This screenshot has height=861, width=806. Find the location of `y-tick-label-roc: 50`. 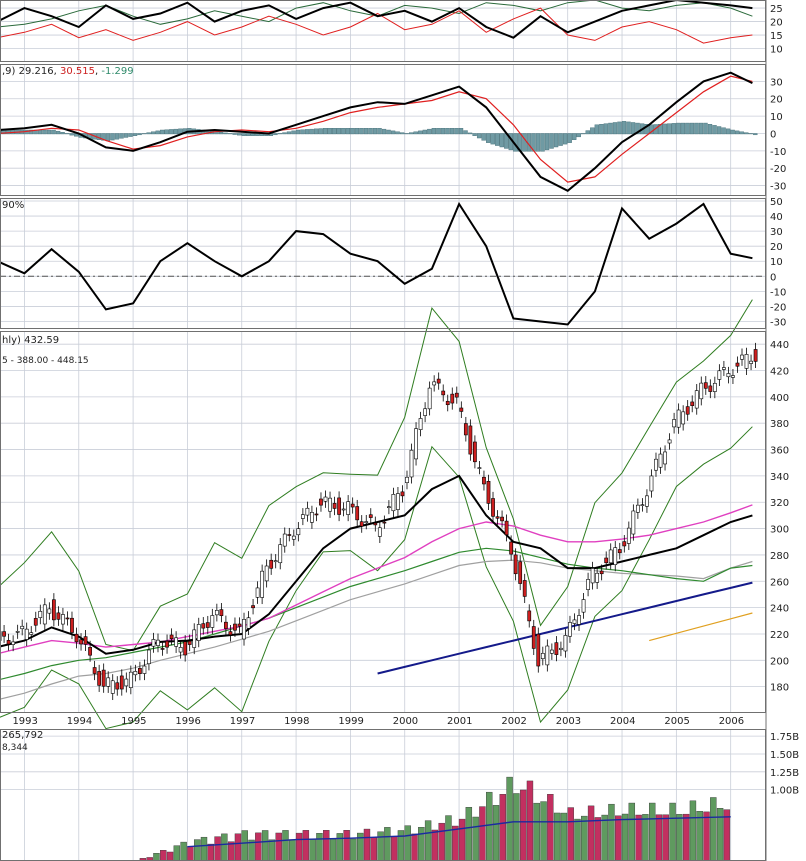

y-tick-label-roc: 50 is located at coordinates (776, 202).